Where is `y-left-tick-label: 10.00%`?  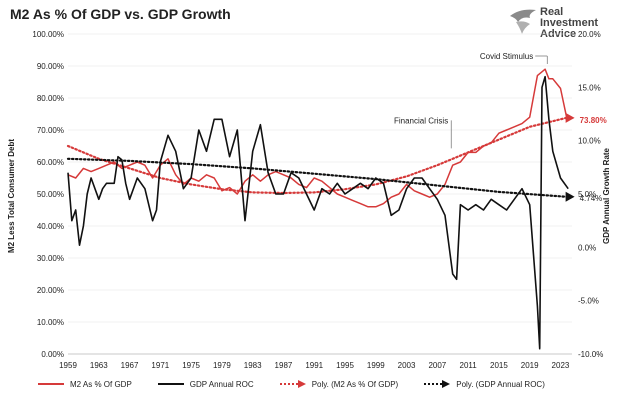
y-left-tick-label: 10.00% is located at coordinates (50, 322).